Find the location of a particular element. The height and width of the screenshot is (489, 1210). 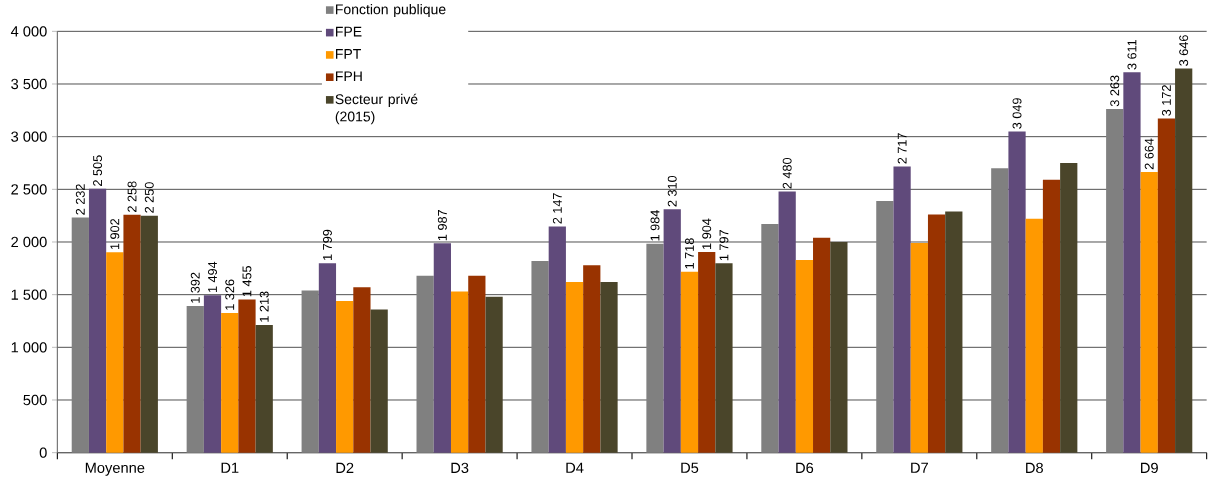

data-label: 2 250 is located at coordinates (149, 197).